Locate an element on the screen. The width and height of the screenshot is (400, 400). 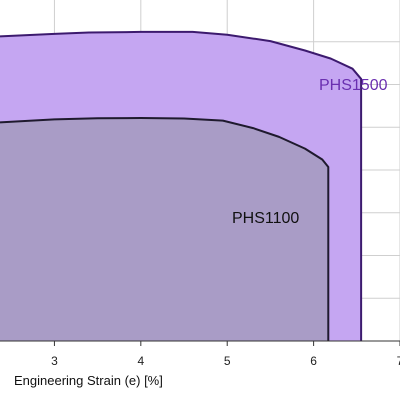
x-axis-label: Engineering Strain (e) [%] is located at coordinates (88, 380).